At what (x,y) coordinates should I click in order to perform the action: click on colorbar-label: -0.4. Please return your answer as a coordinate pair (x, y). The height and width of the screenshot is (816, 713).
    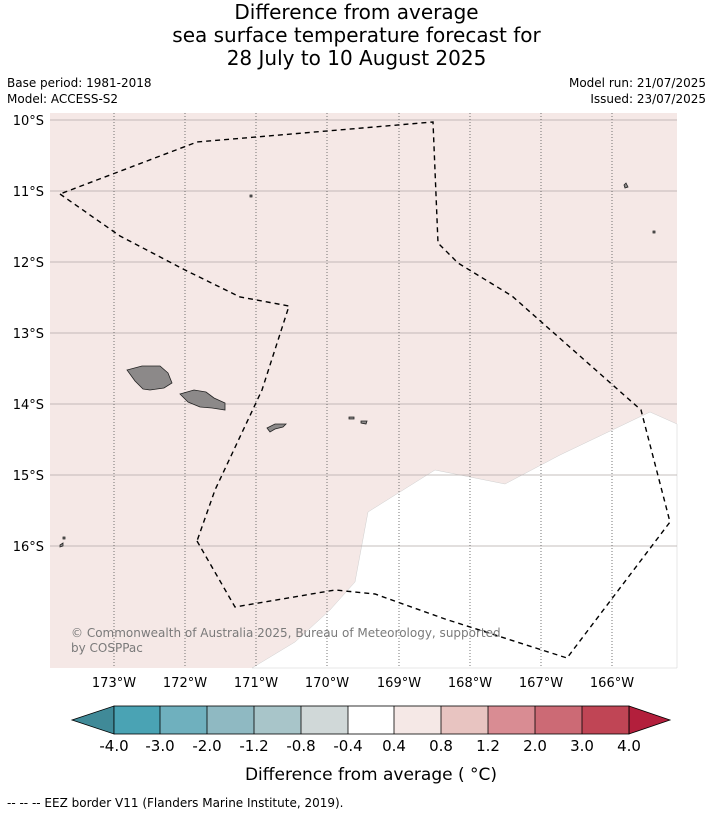
    Looking at the image, I should click on (347, 746).